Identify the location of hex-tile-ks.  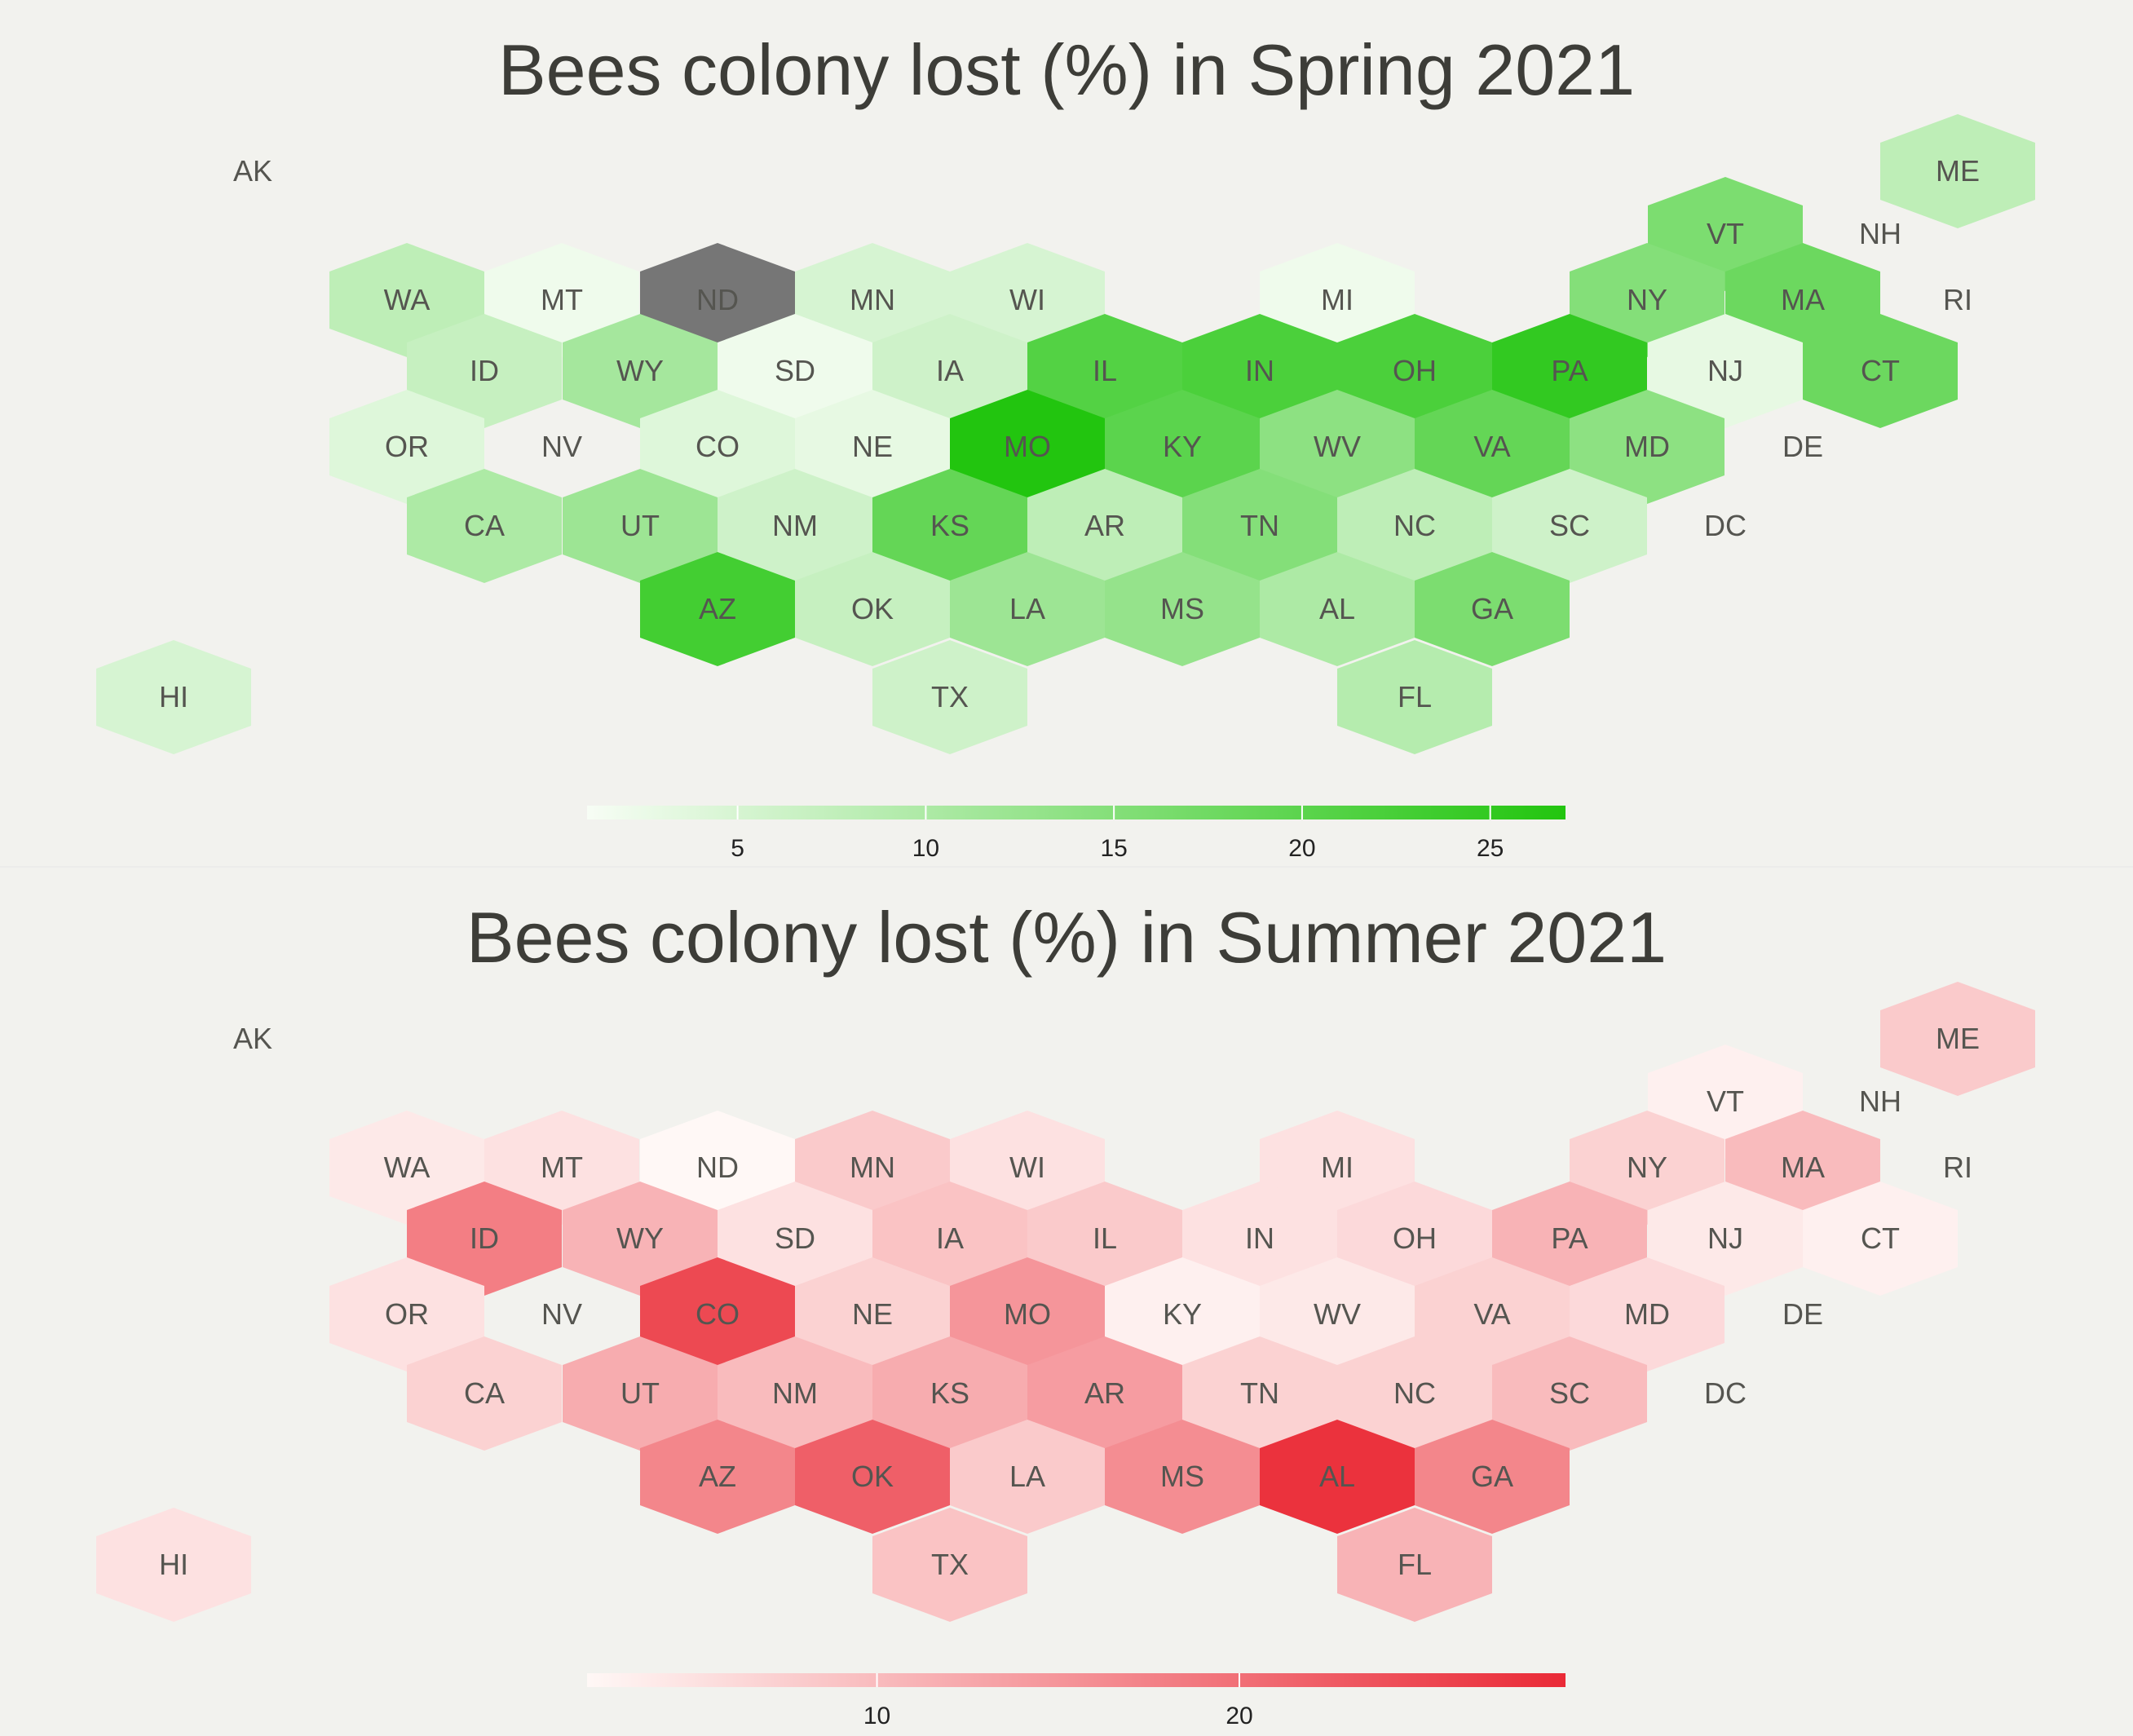
(949, 1393).